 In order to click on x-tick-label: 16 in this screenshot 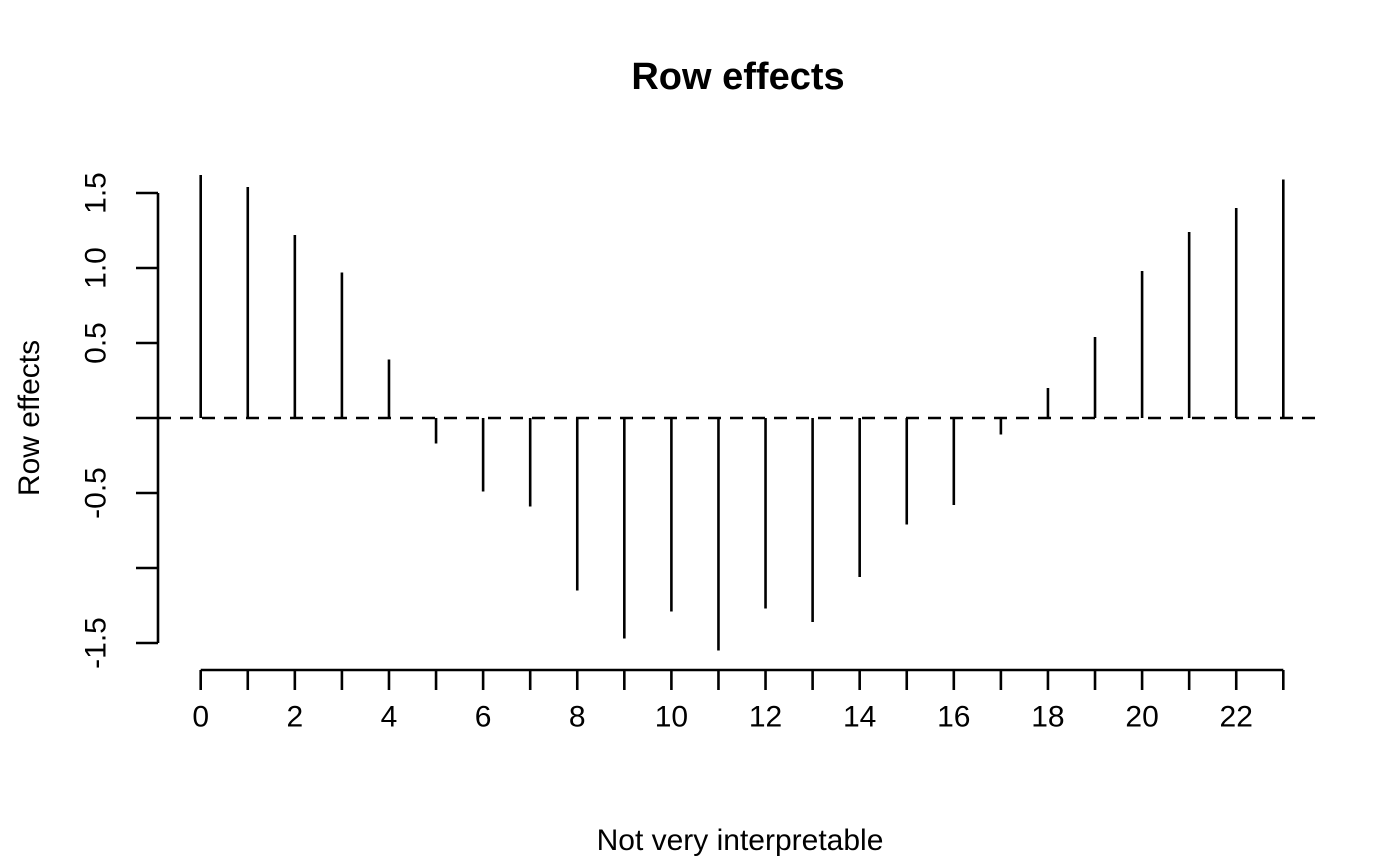, I will do `click(953, 717)`.